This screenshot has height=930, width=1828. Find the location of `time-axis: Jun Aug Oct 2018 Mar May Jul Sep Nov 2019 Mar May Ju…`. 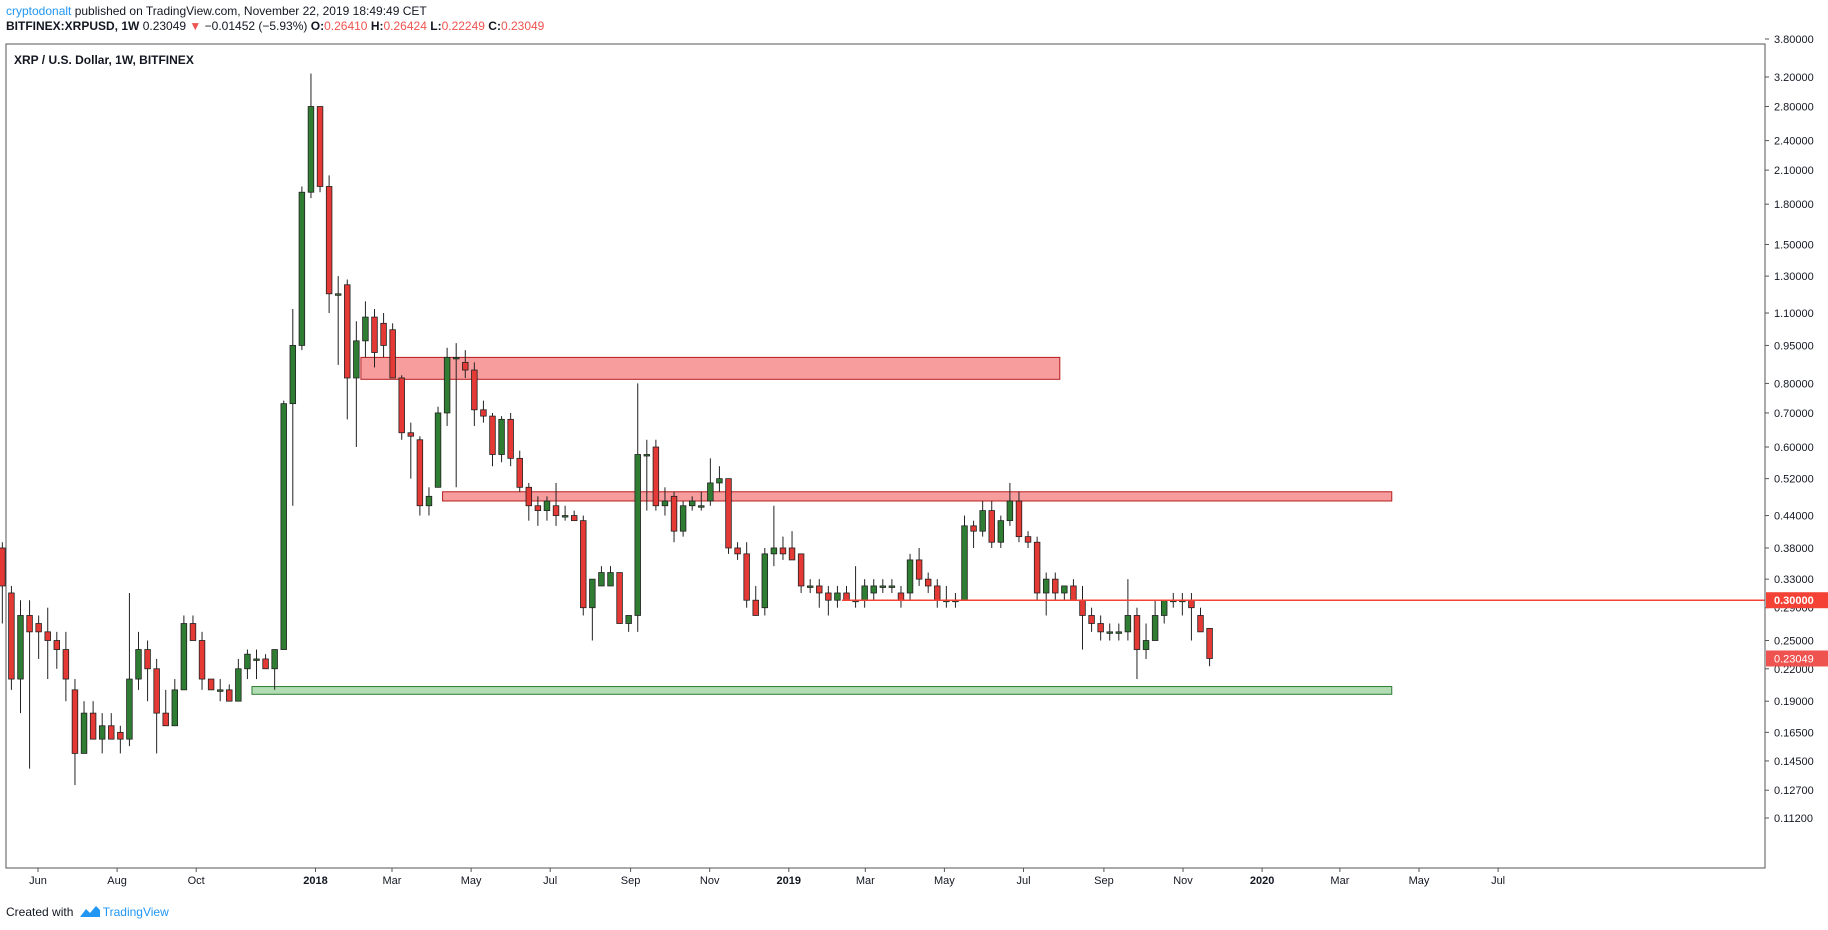

time-axis: Jun Aug Oct 2018 Mar May Jul Sep Nov 2019 Mar May Ju… is located at coordinates (767, 877).